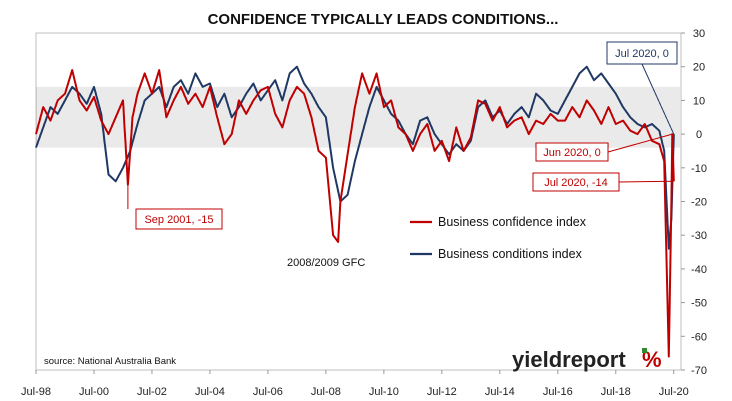 The image size is (732, 401). I want to click on y-tick-label: -70, so click(699, 371).